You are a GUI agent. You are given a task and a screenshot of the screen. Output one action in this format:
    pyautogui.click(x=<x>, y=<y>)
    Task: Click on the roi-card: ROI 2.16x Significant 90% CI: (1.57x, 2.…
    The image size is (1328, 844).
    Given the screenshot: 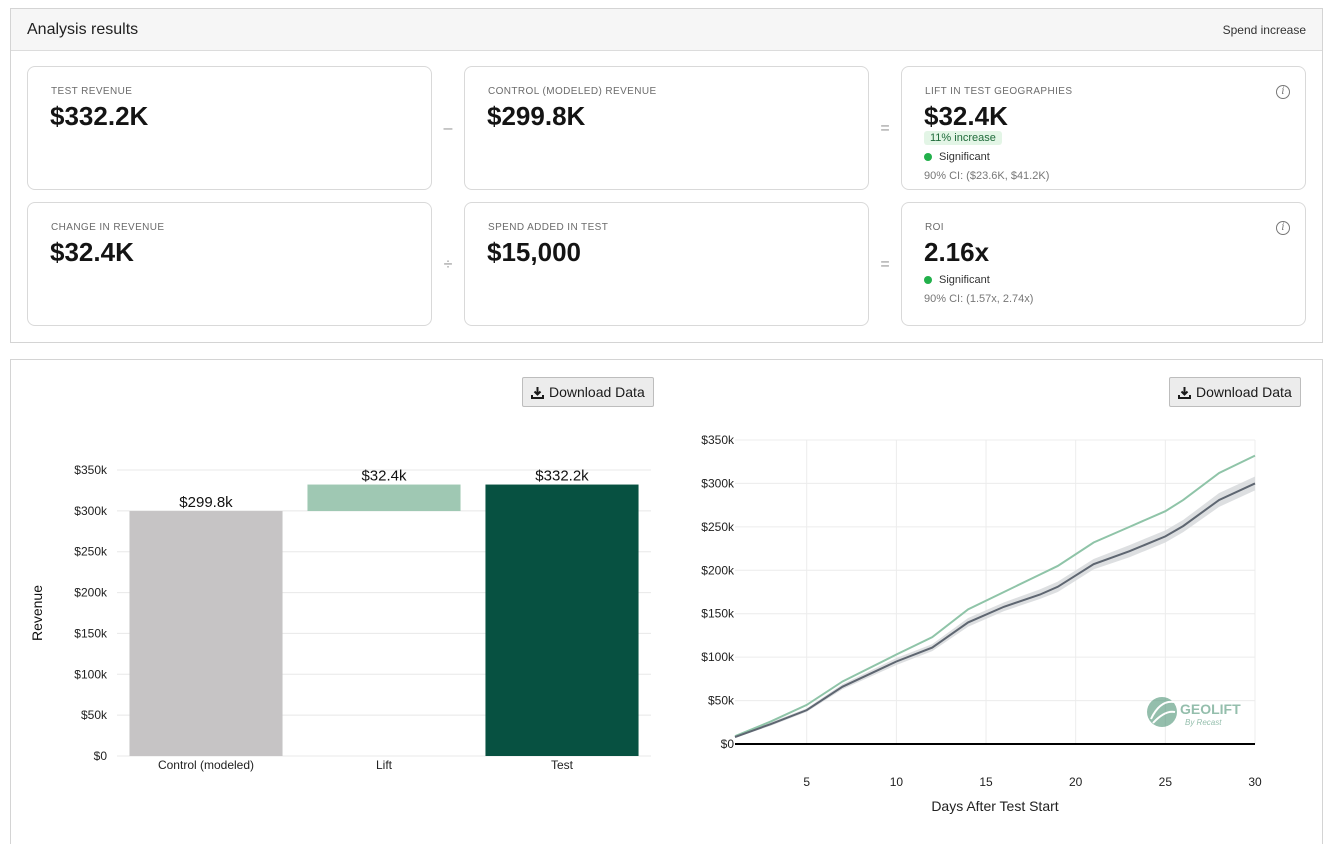 What is the action you would take?
    pyautogui.click(x=1103, y=264)
    